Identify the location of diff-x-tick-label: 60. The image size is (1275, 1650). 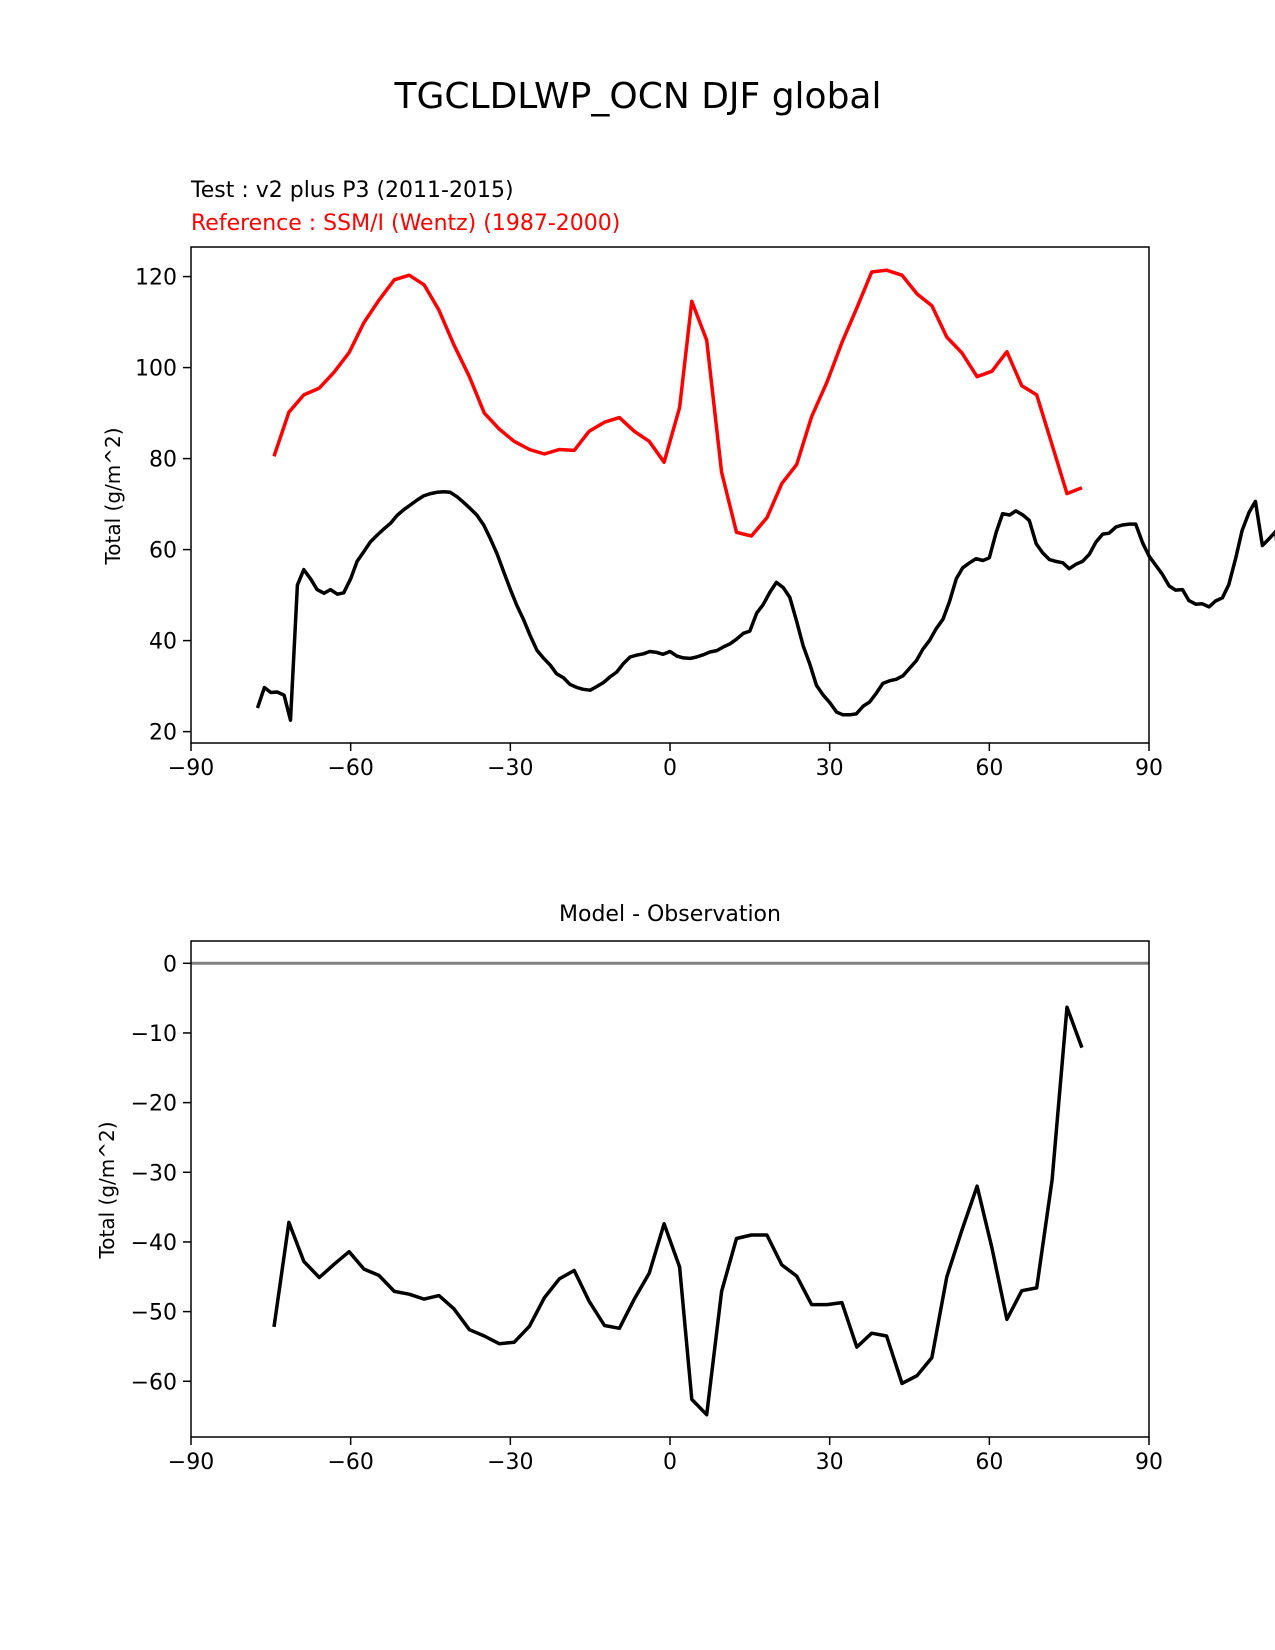
(989, 1462).